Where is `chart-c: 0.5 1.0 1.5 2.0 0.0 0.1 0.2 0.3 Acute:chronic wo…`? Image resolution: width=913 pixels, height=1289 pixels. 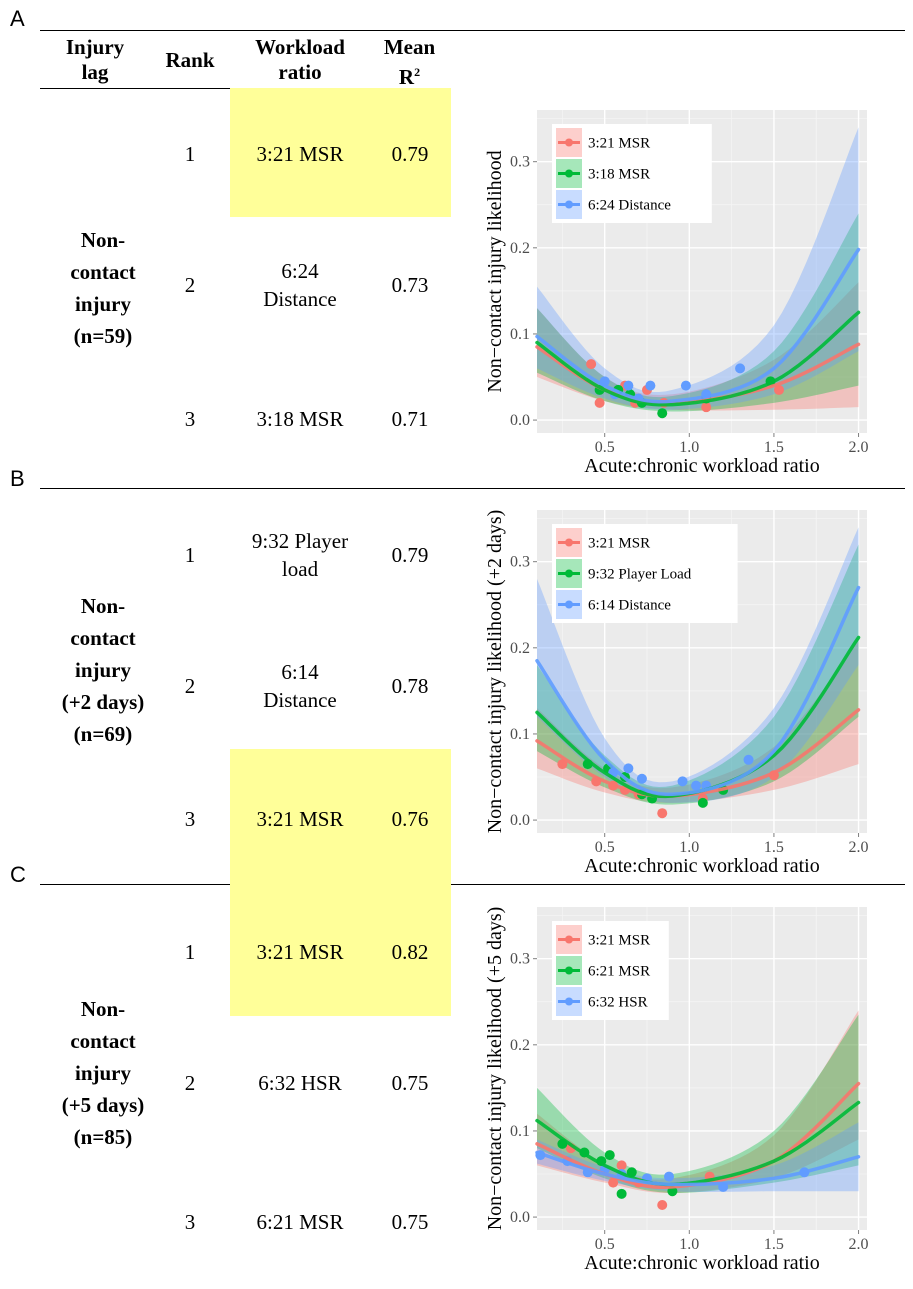 chart-c: 0.5 1.0 1.5 2.0 0.0 0.1 0.2 0.3 Acute:chronic wo… is located at coordinates (676, 1090).